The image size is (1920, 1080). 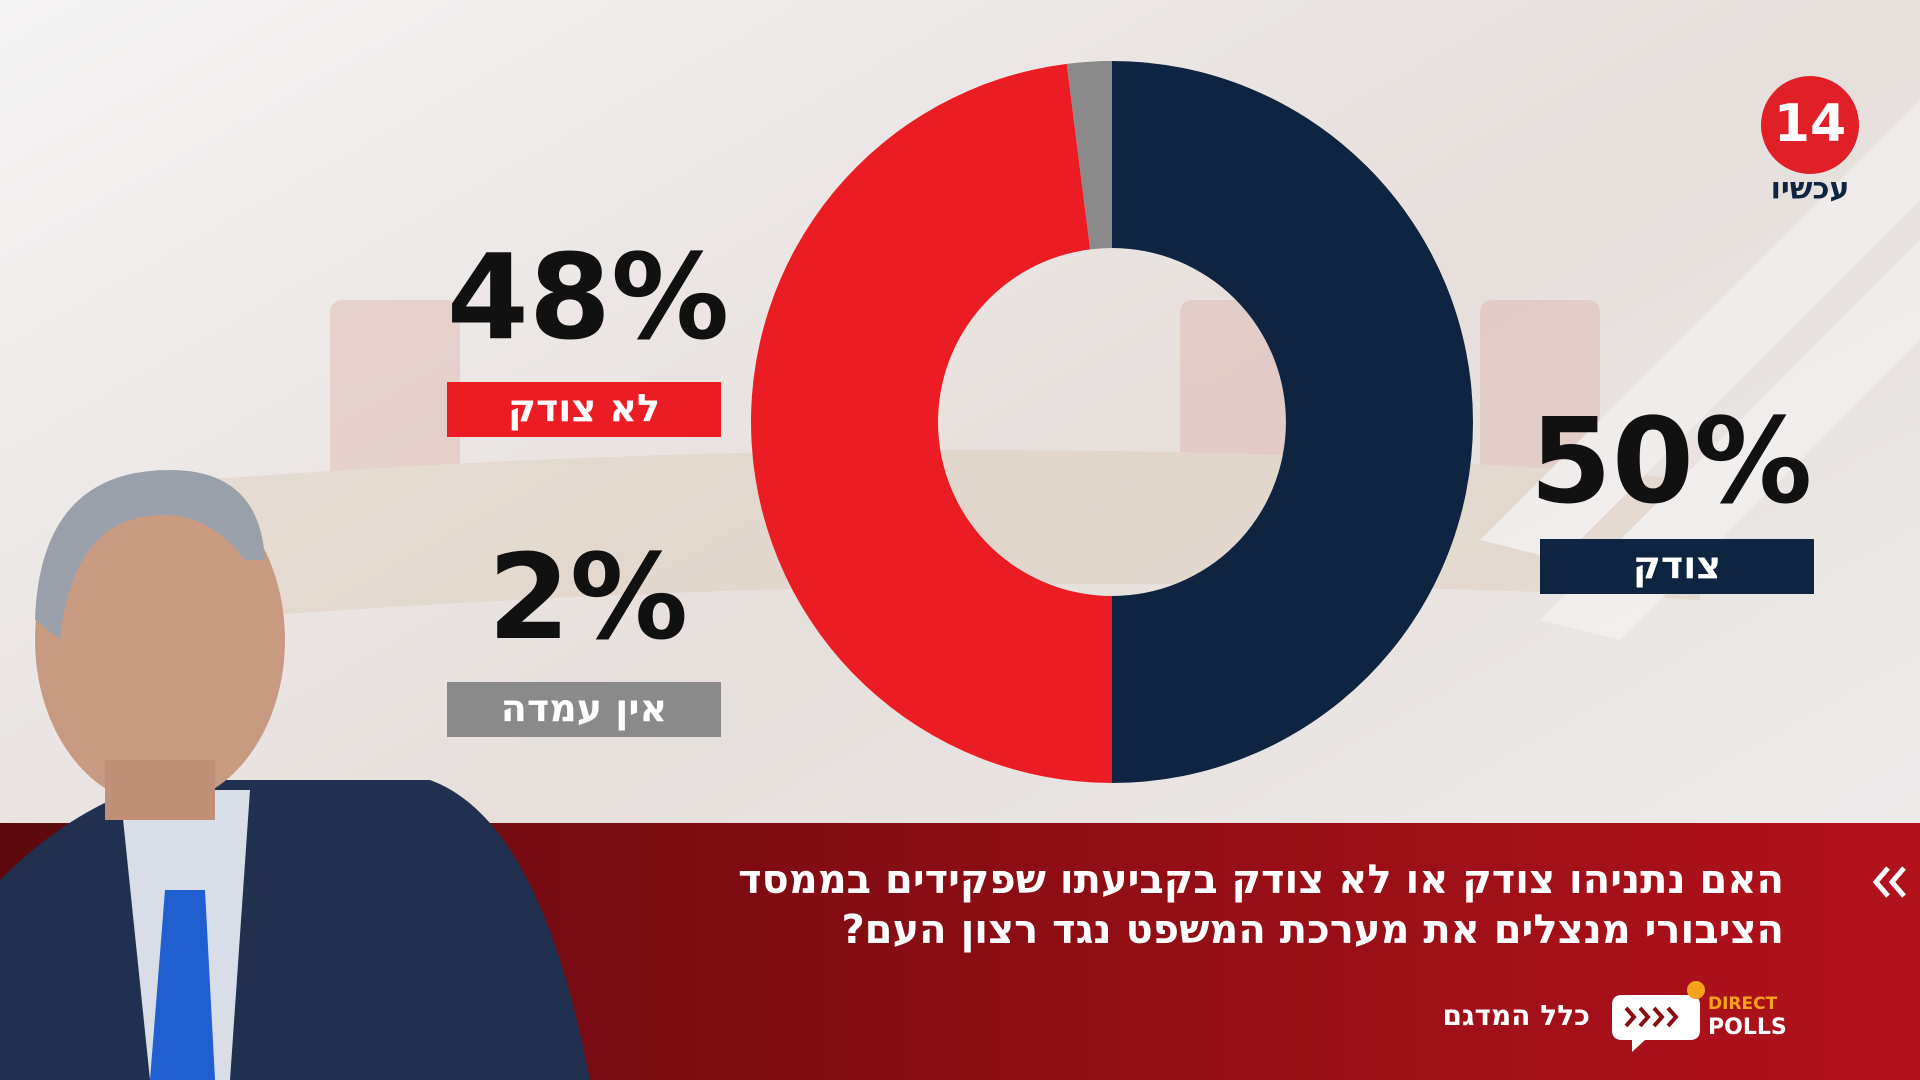 I want to click on value-label: 2%, so click(x=588, y=597).